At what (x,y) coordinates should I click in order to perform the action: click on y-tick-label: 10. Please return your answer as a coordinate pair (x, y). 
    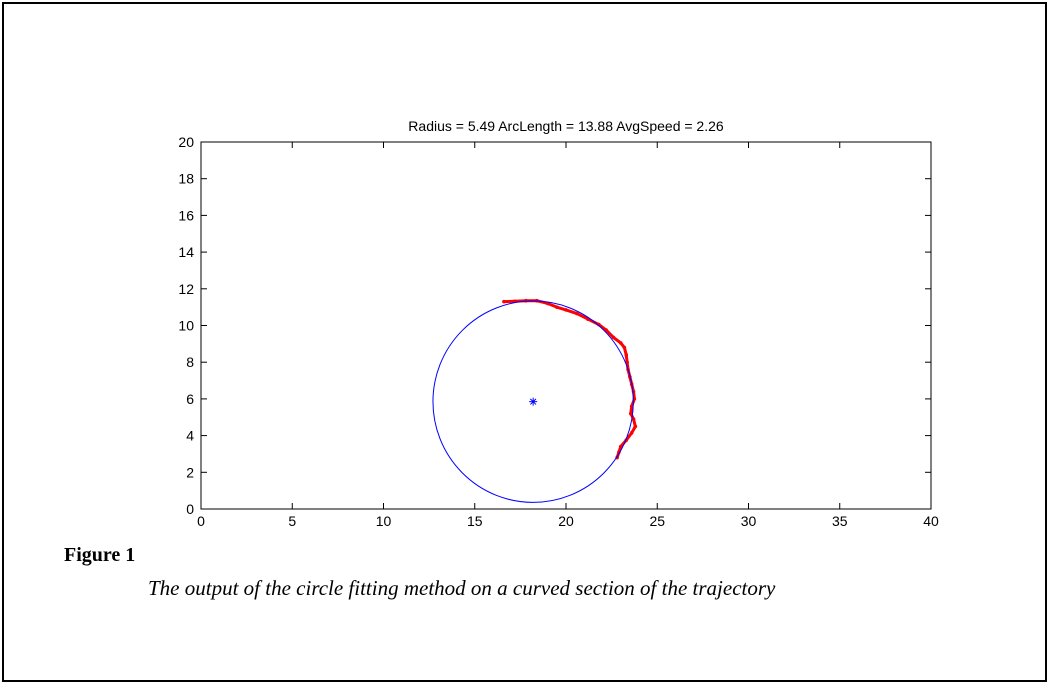
    Looking at the image, I should click on (186, 326).